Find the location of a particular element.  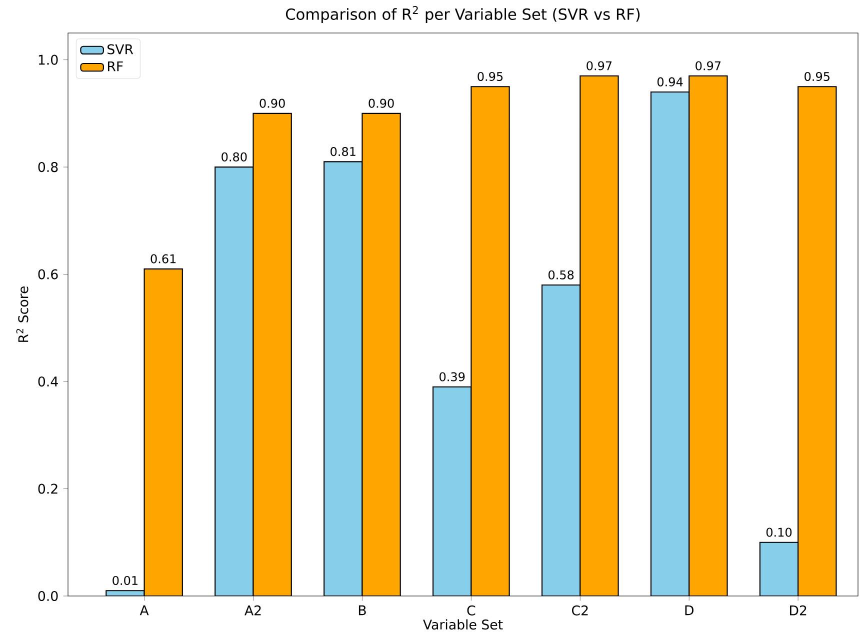

data-label: 0.58 is located at coordinates (561, 275).